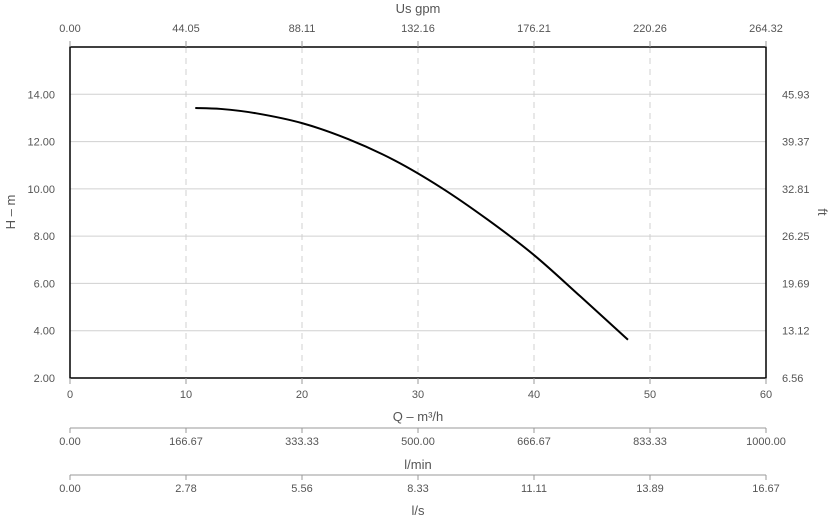 The image size is (832, 520). I want to click on top-tick-label: 88.11, so click(302, 29).